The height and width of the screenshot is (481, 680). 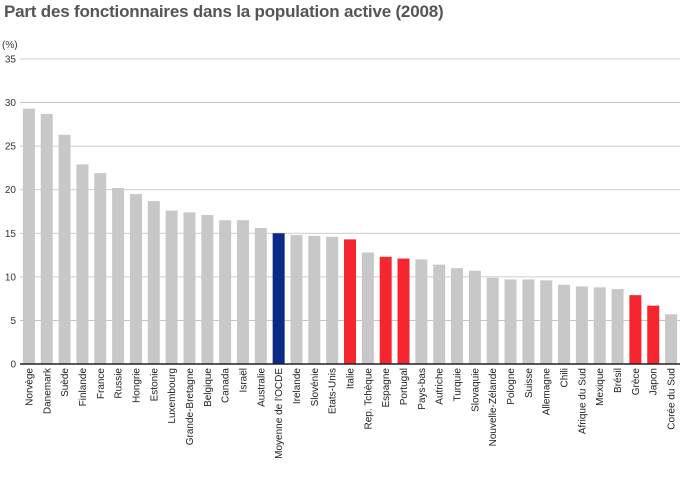 What do you see at coordinates (315, 387) in the screenshot?
I see `x-tick-label: Slovénie` at bounding box center [315, 387].